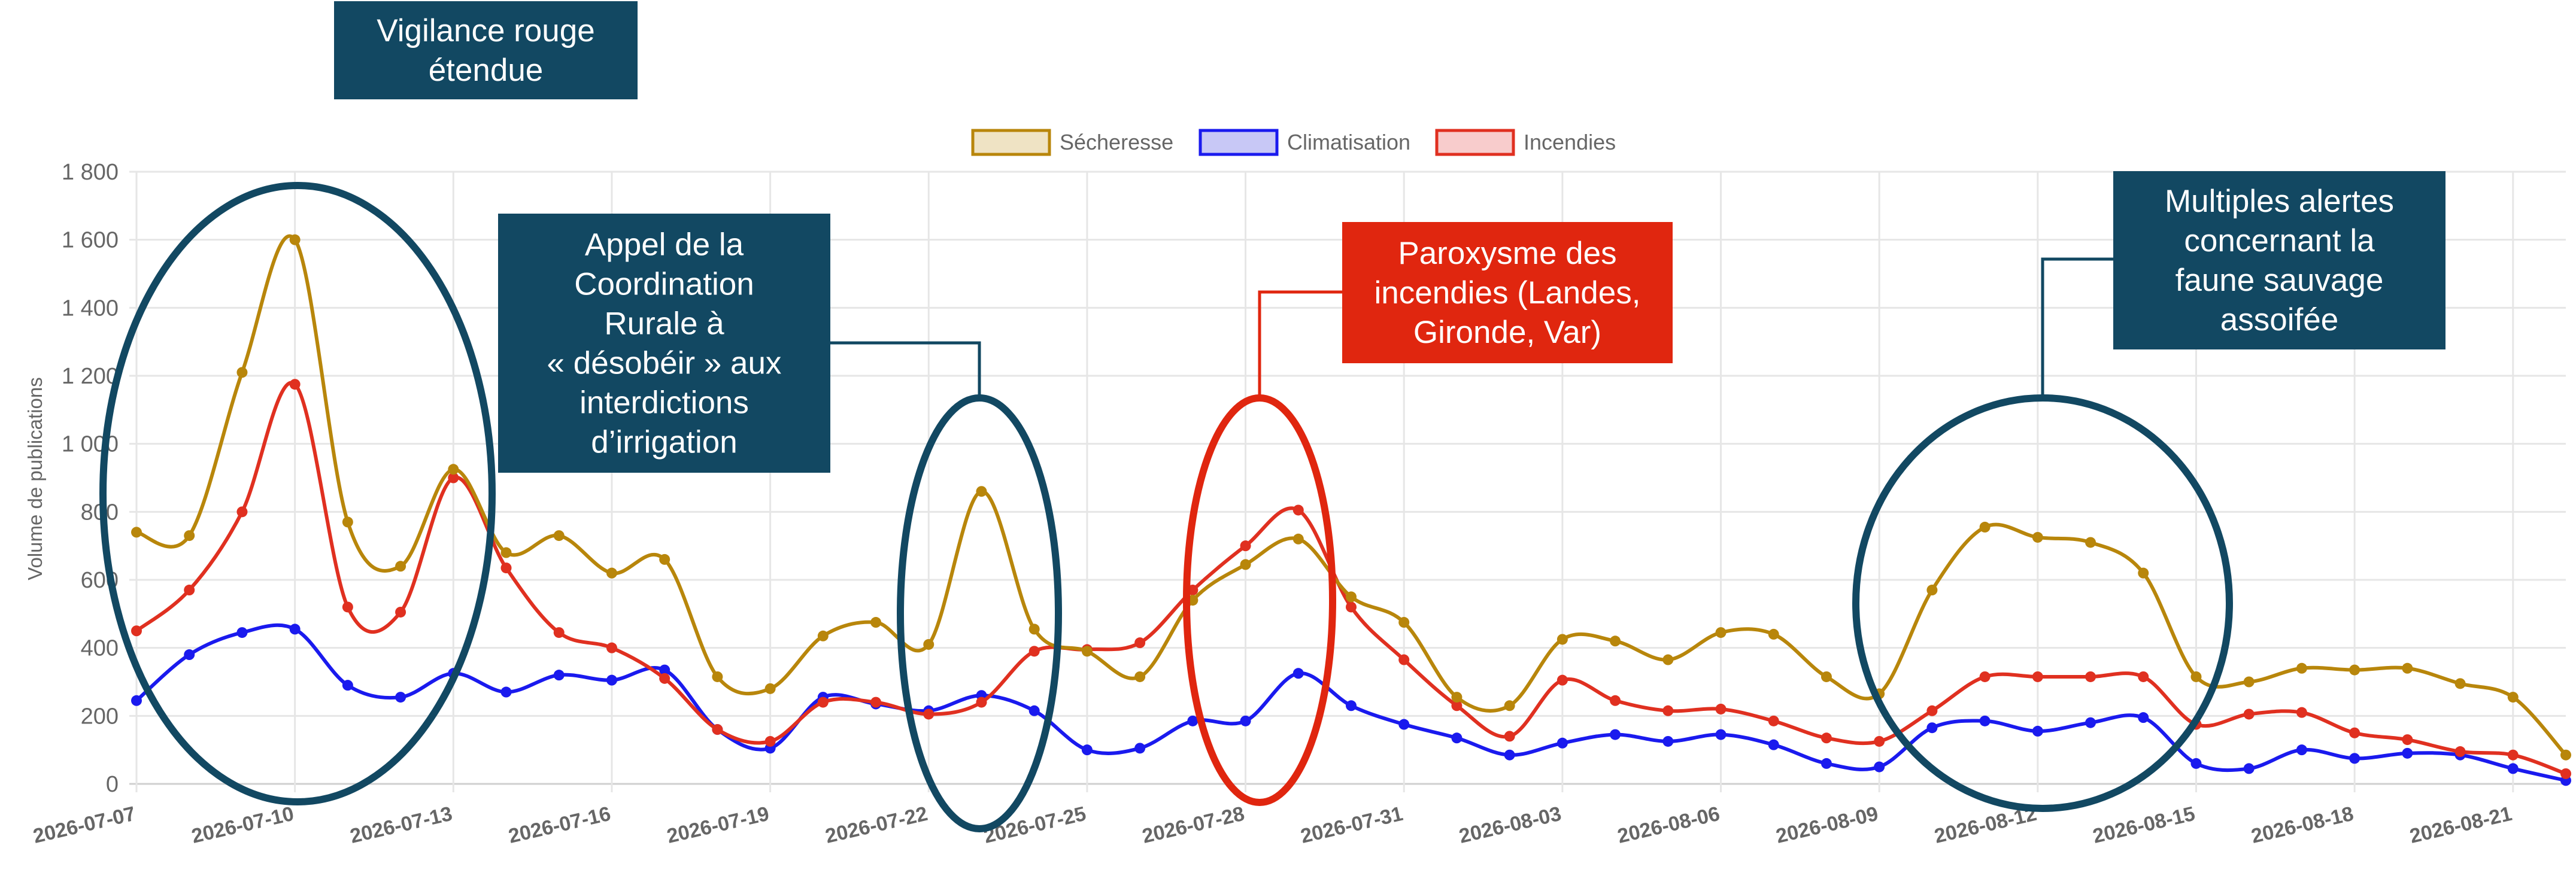 The height and width of the screenshot is (891, 2576). Describe the element at coordinates (91, 172) in the screenshot. I see `y-tick-label: 1 800` at that location.